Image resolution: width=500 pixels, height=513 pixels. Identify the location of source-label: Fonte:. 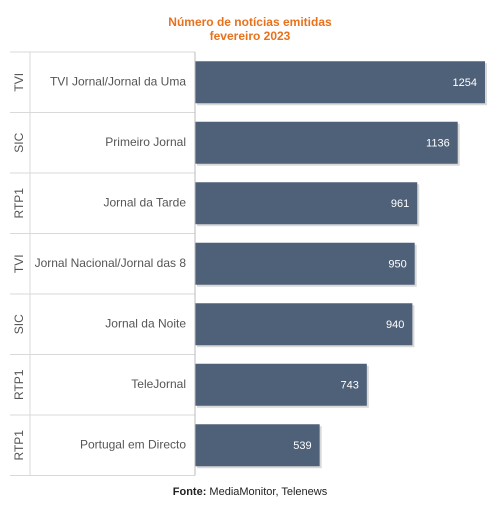
(189, 492).